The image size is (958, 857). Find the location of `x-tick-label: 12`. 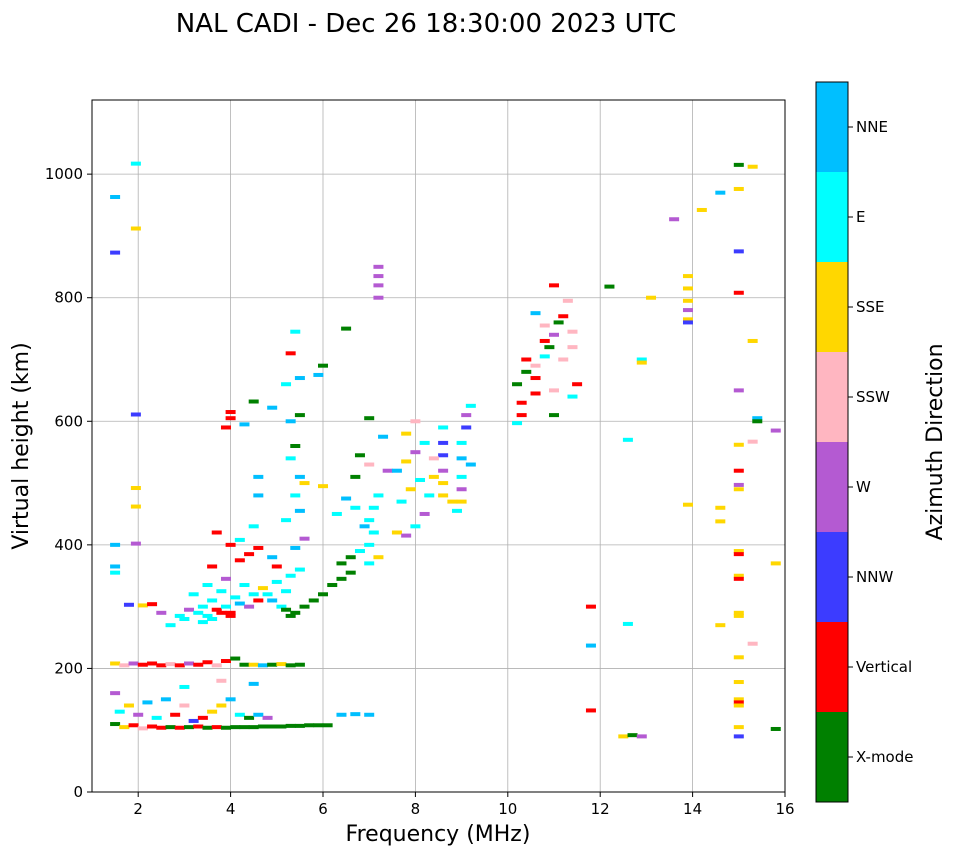

x-tick-label: 12 is located at coordinates (600, 809).